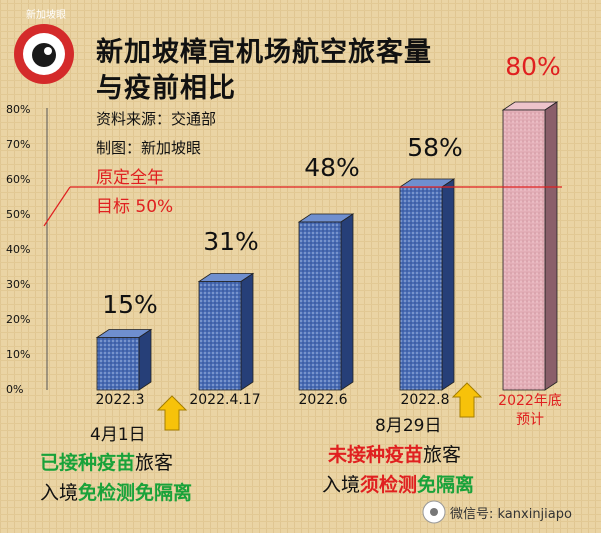 This screenshot has height=533, width=601. What do you see at coordinates (442, 455) in the screenshot?
I see `annotation-aug29-travellers: 旅客` at bounding box center [442, 455].